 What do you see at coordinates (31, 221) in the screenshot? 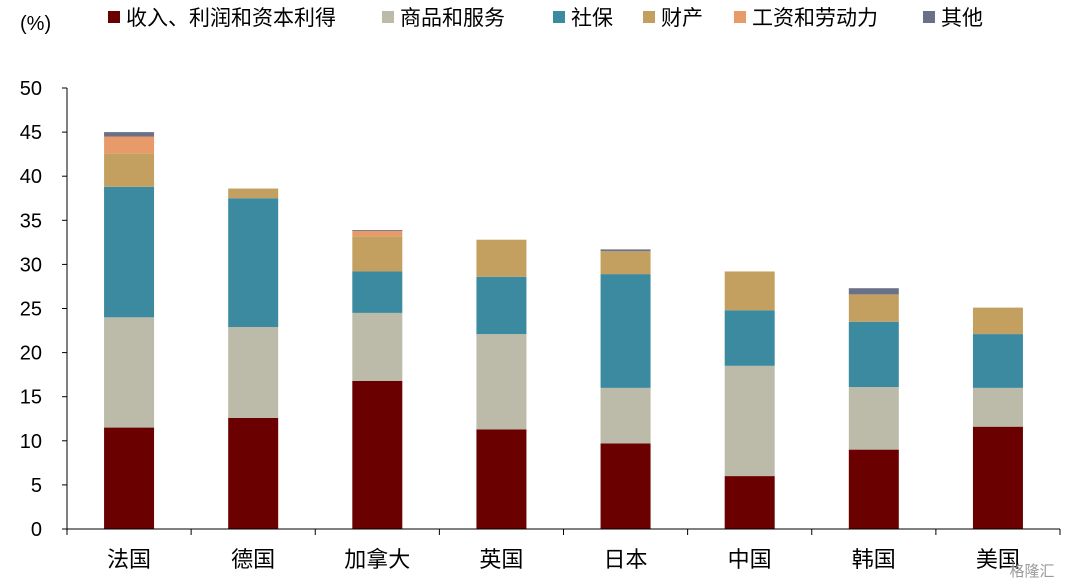
I see `y-tick-label: 35` at bounding box center [31, 221].